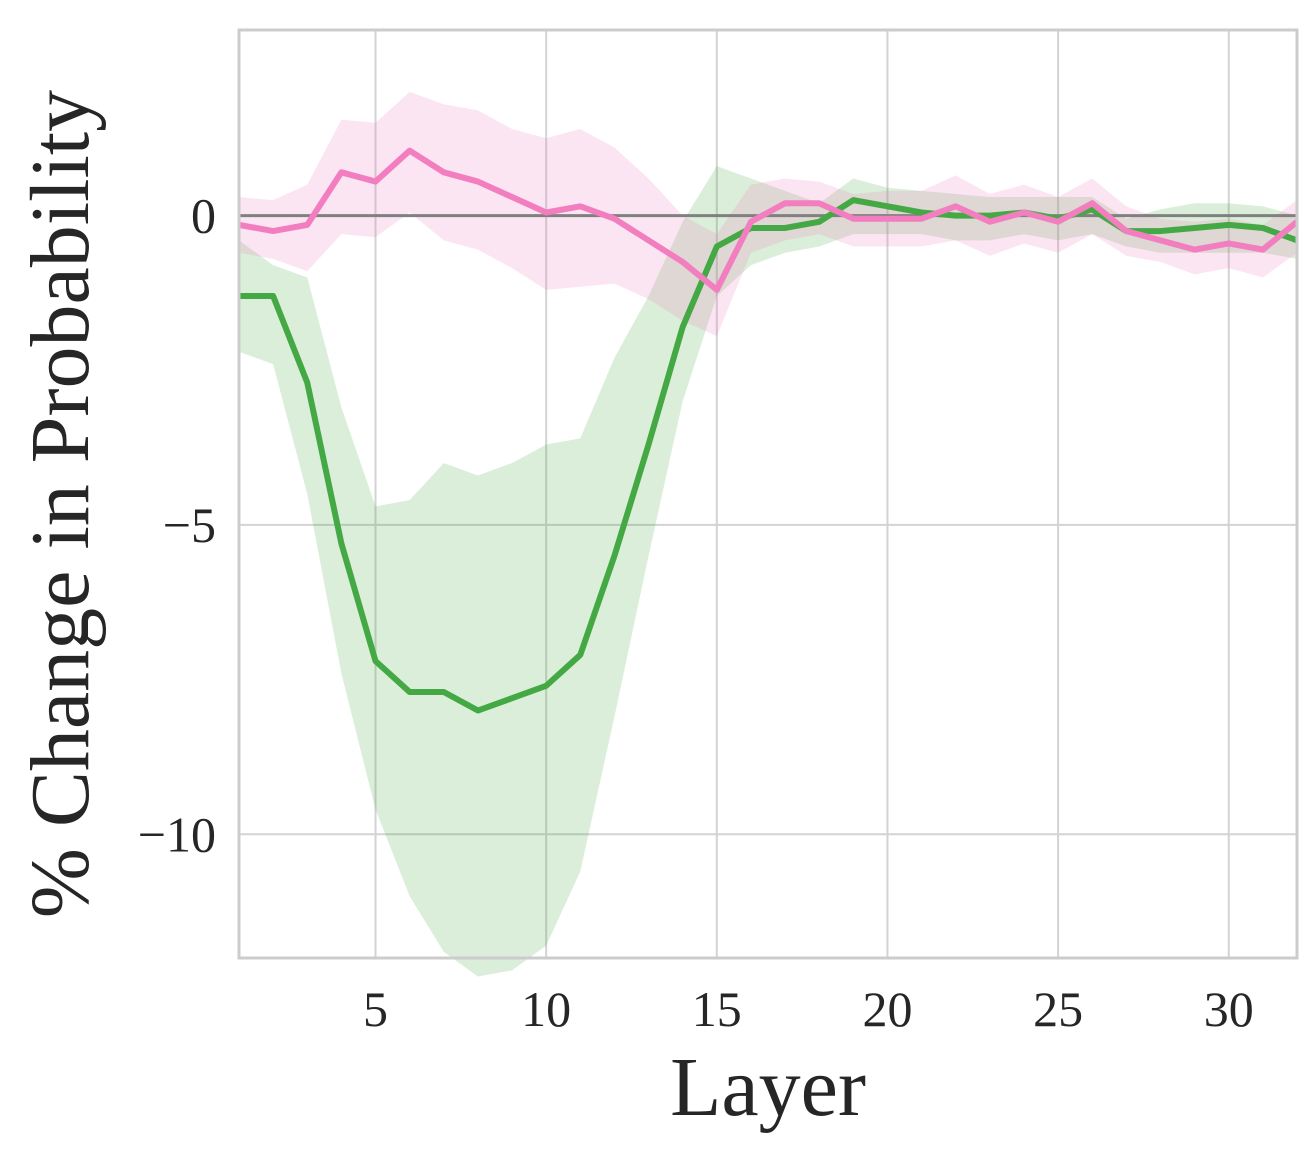 The height and width of the screenshot is (1169, 1316). What do you see at coordinates (768, 220) in the screenshot?
I see `series-2-line` at bounding box center [768, 220].